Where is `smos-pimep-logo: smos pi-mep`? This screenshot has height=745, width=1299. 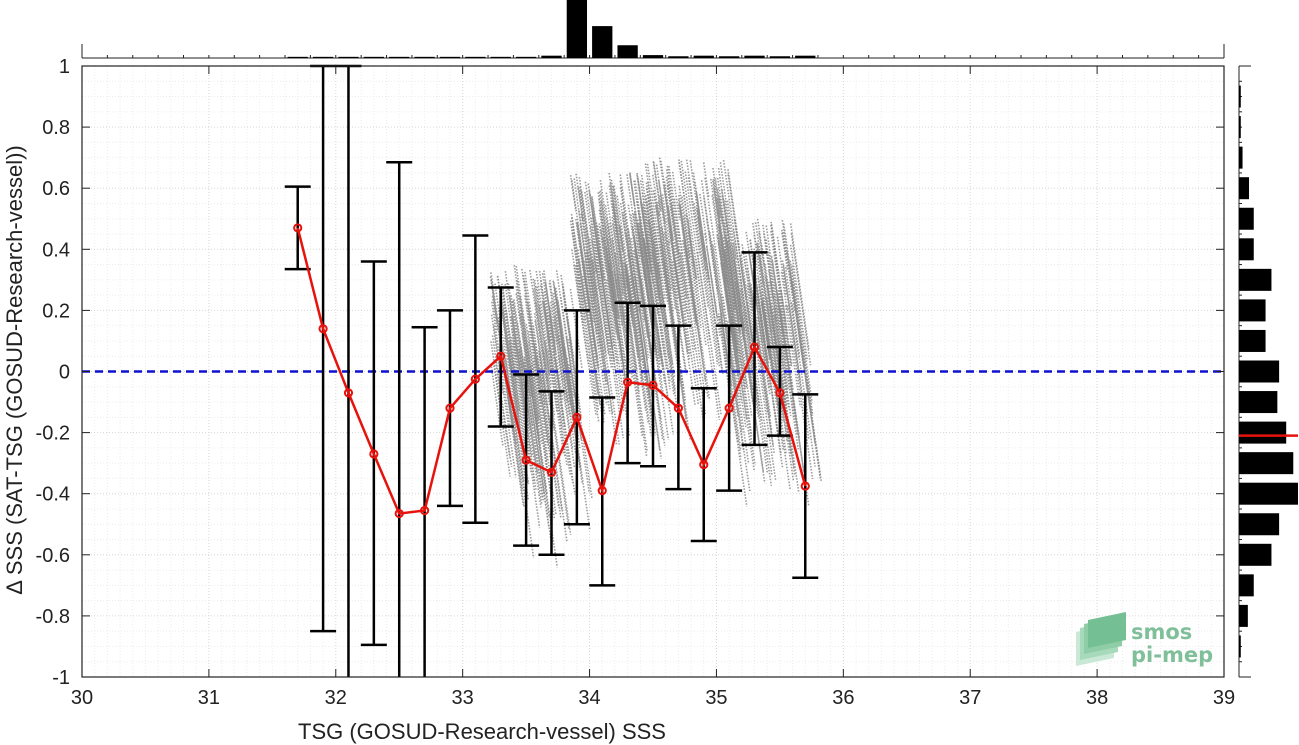 smos-pimep-logo: smos pi-mep is located at coordinates (1144, 639).